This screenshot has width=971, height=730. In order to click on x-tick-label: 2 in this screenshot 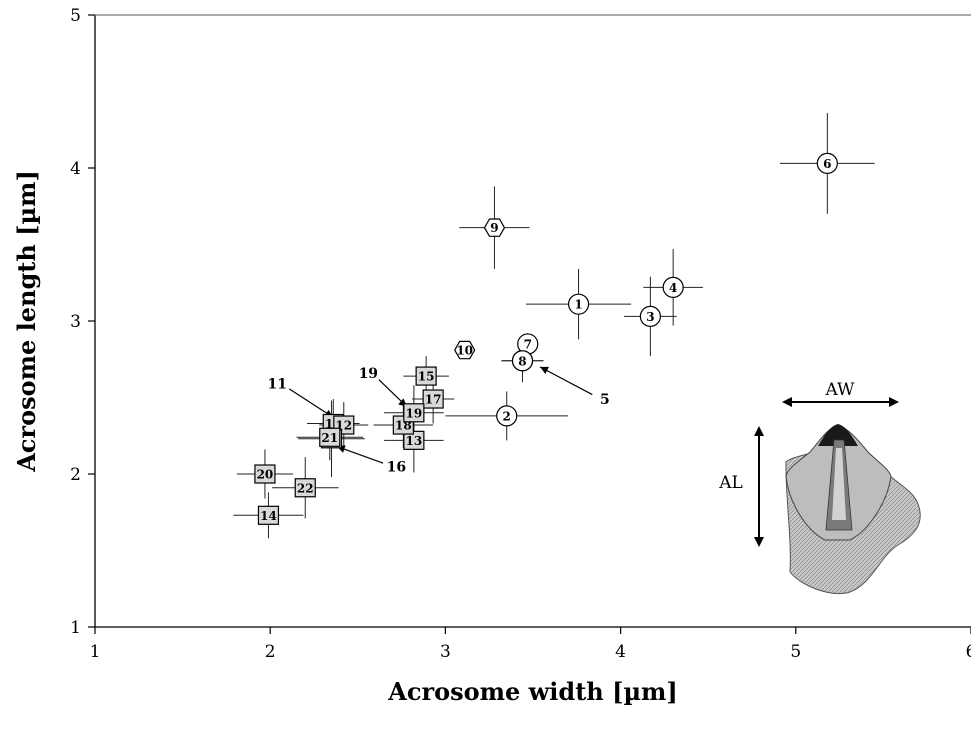, I will do `click(270, 652)`.